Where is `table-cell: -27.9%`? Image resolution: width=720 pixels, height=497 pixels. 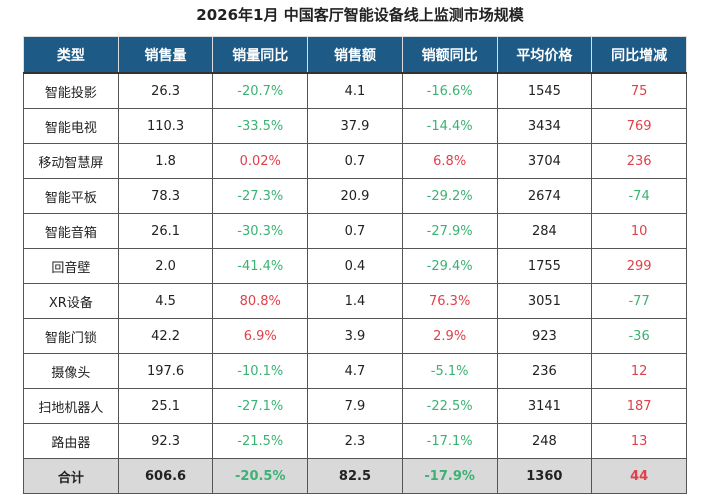 table-cell: -27.9% is located at coordinates (449, 231).